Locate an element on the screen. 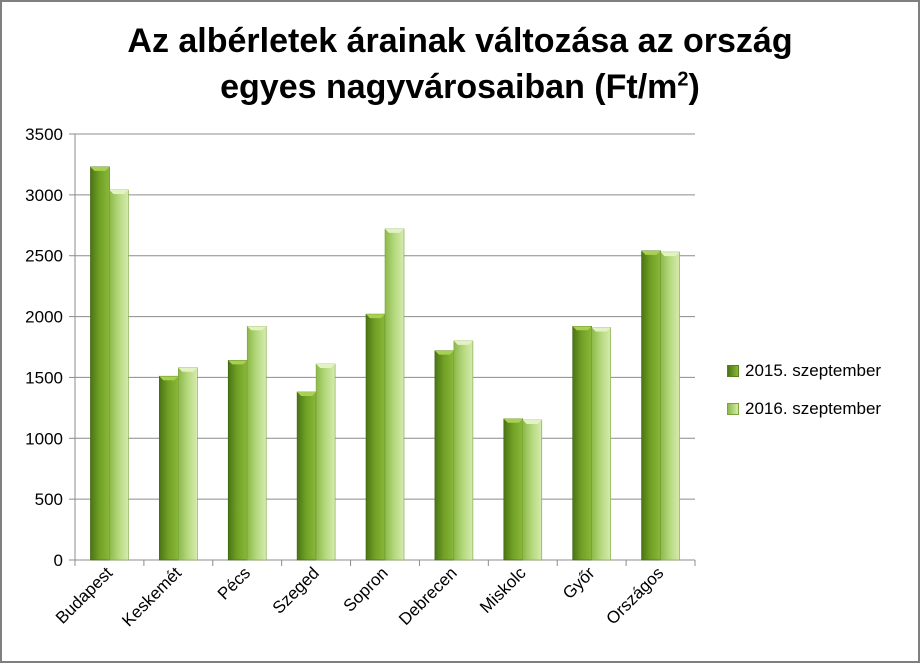 The height and width of the screenshot is (663, 920). x-tick-label: Országos is located at coordinates (635, 595).